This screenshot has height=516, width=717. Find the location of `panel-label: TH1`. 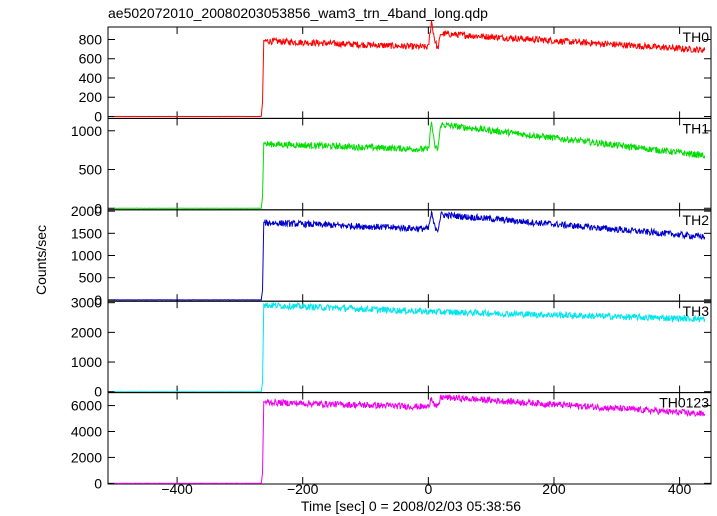

panel-label: TH1 is located at coordinates (696, 128).